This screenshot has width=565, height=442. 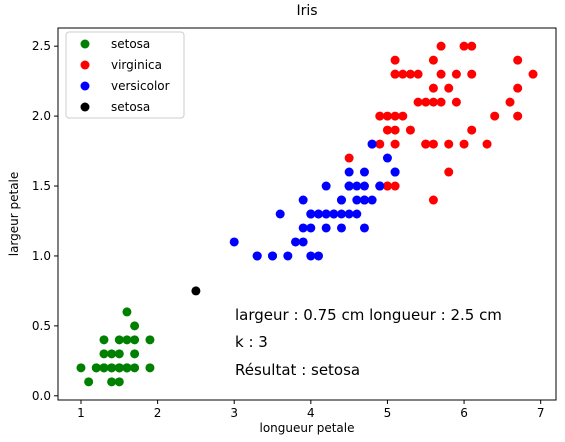 I want to click on x-axis-ticks: 1 2 3 4 5 6 7, so click(x=310, y=410).